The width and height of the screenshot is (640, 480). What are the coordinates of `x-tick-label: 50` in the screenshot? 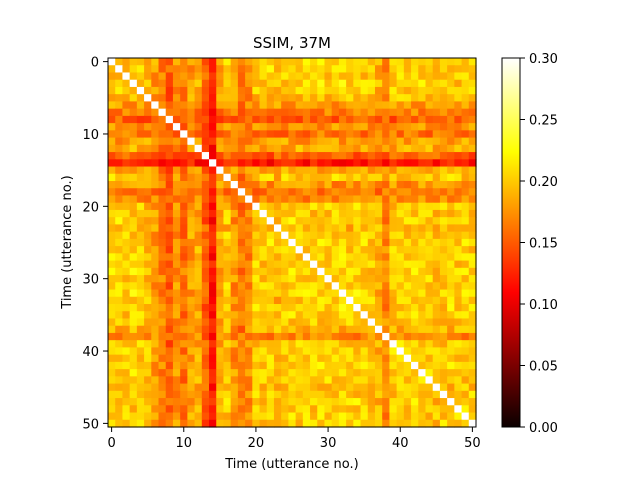 It's located at (472, 443).